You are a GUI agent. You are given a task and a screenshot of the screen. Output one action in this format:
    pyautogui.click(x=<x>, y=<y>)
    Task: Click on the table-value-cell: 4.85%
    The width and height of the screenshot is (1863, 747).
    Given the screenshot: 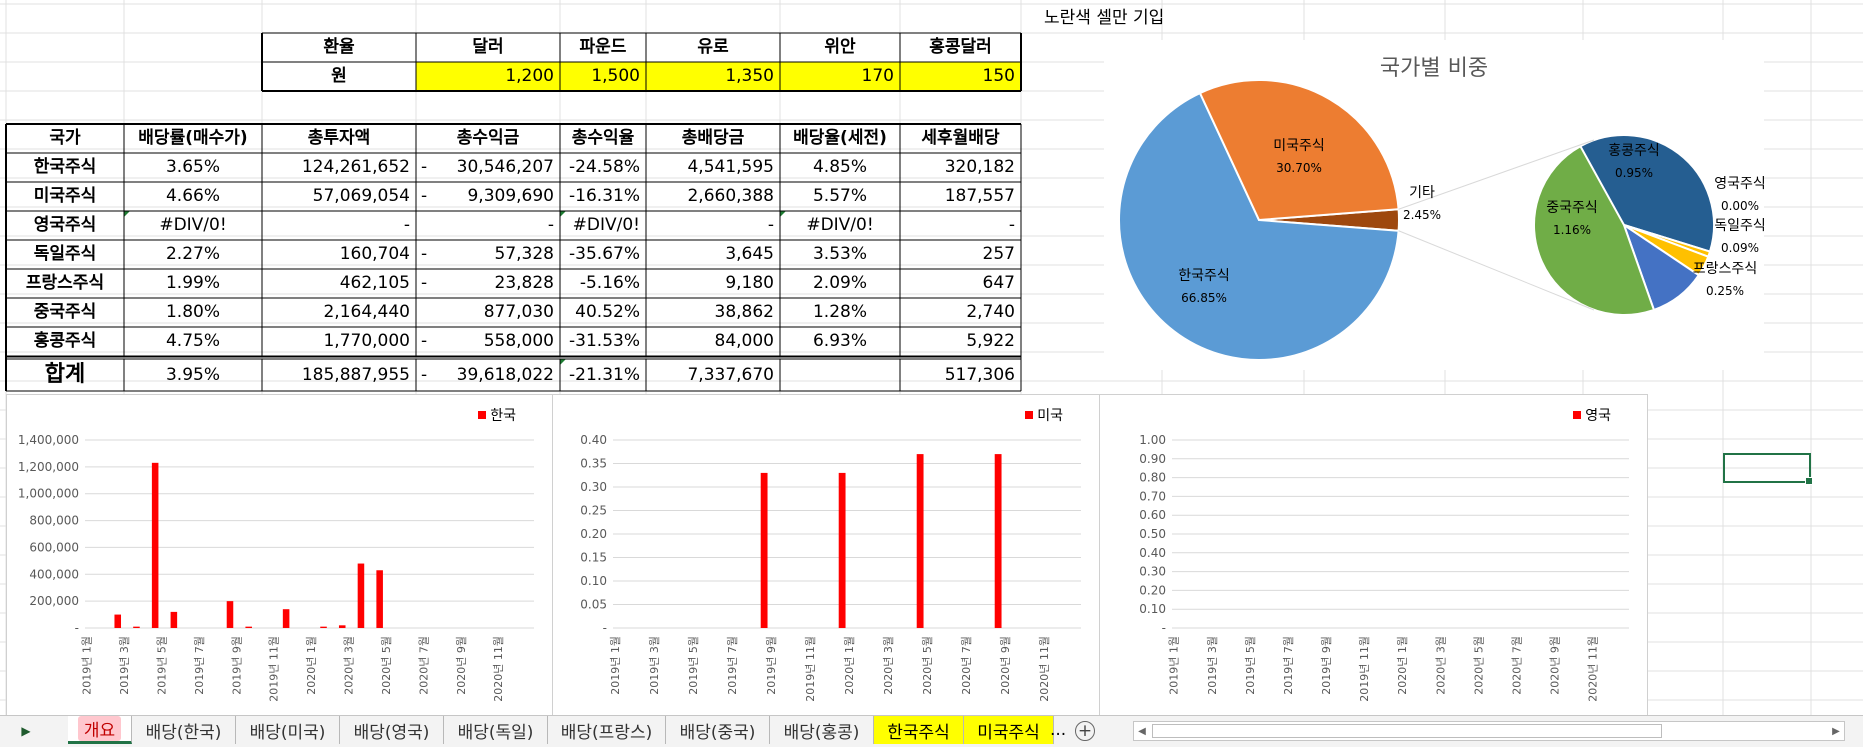 What is the action you would take?
    pyautogui.click(x=839, y=167)
    